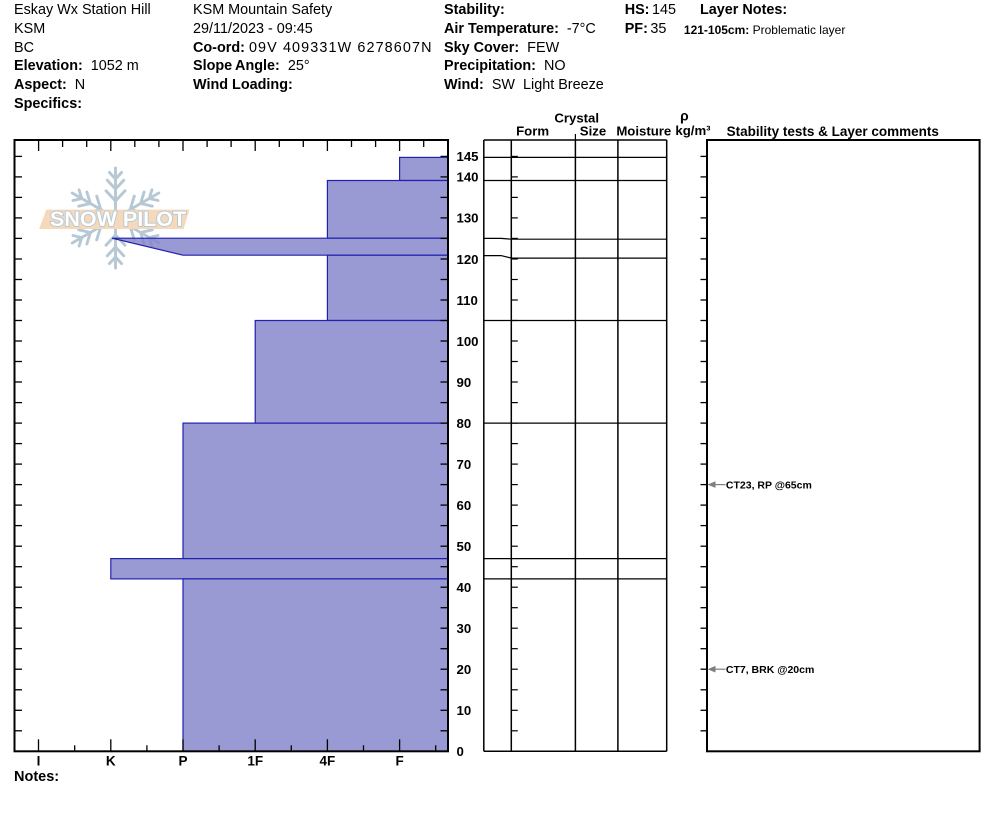  Describe the element at coordinates (464, 710) in the screenshot. I see `svg-text: 10` at that location.